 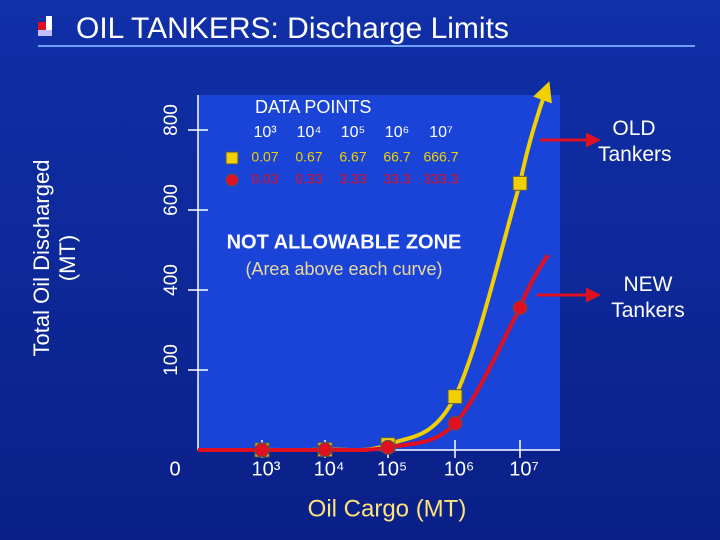 What do you see at coordinates (648, 297) in the screenshot?
I see `legend-label: NEW Tankers` at bounding box center [648, 297].